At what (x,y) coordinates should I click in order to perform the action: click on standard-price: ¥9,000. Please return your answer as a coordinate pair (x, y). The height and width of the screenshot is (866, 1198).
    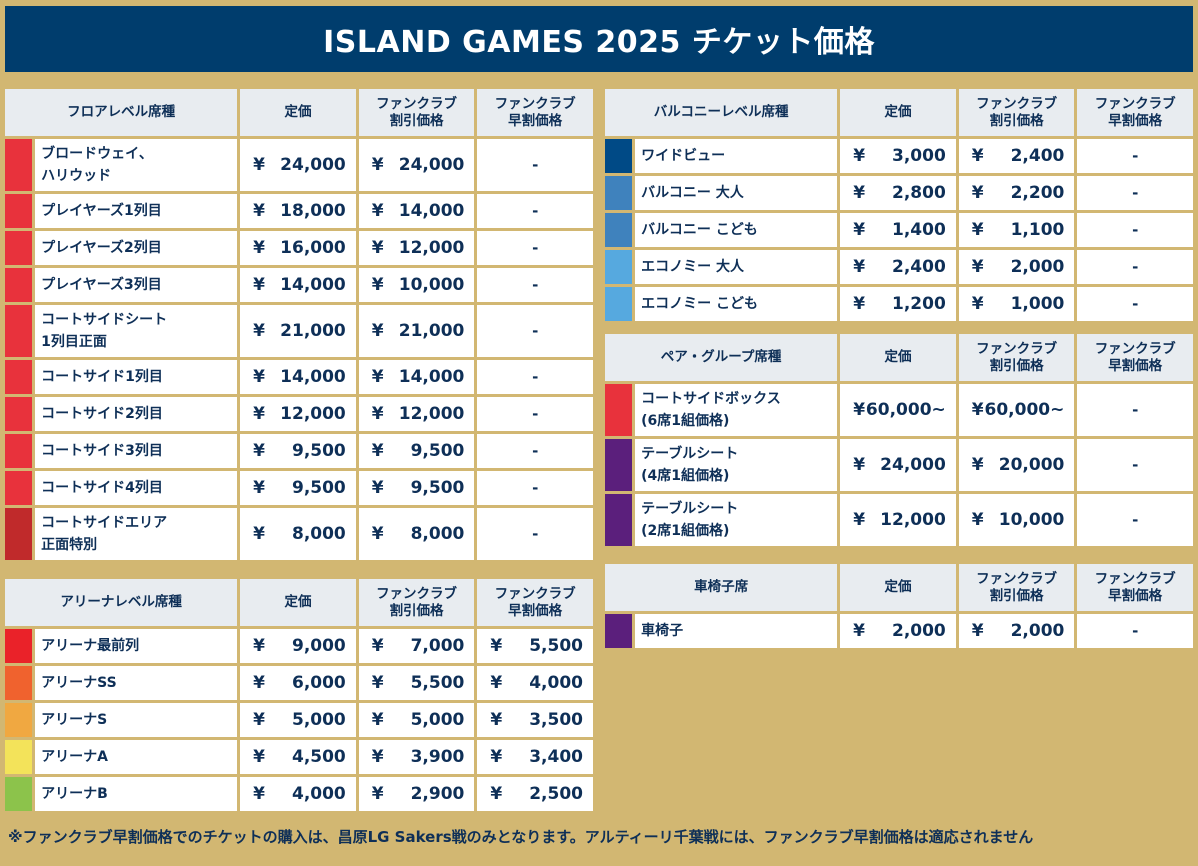
    Looking at the image, I should click on (298, 646).